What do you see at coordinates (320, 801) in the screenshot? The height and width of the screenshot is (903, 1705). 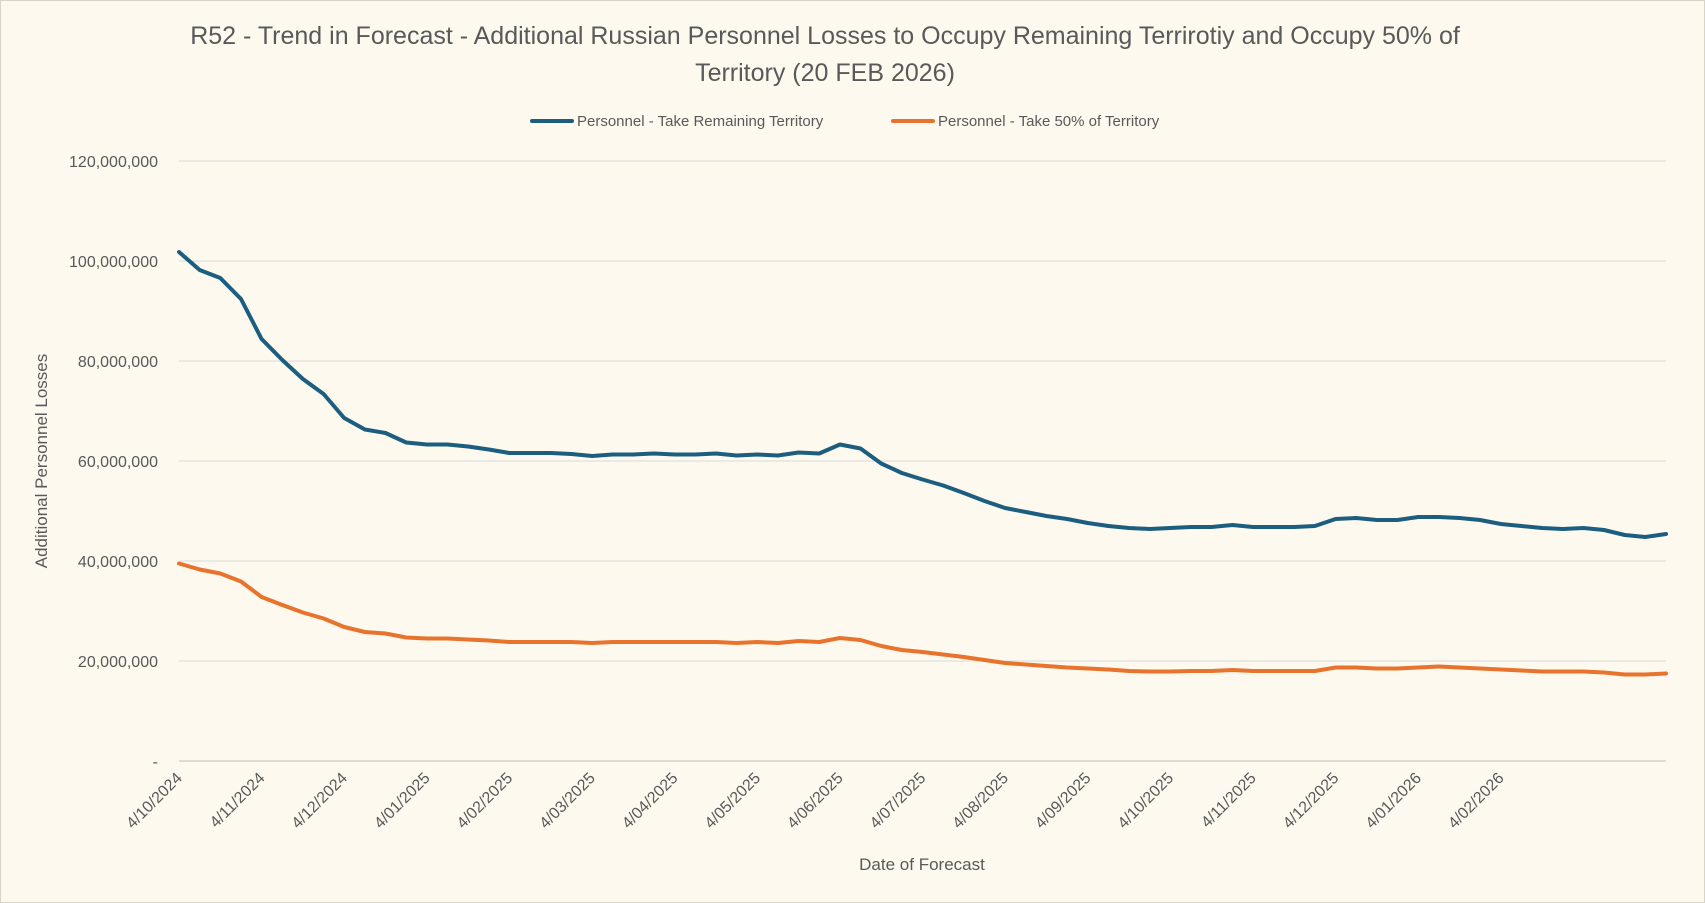 I see `x-tick-label: 4/12/2024` at bounding box center [320, 801].